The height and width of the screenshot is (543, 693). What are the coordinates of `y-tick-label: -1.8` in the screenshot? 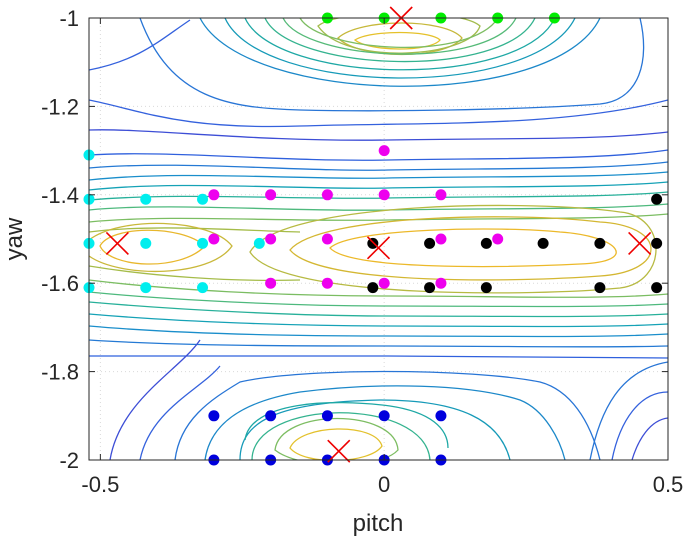 It's located at (60, 372).